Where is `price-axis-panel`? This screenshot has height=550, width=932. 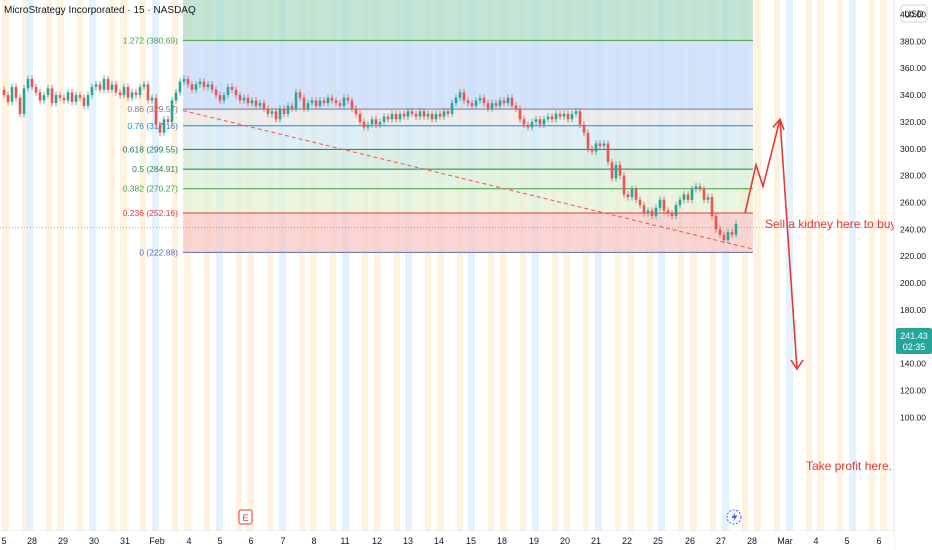
price-axis-panel is located at coordinates (913, 275).